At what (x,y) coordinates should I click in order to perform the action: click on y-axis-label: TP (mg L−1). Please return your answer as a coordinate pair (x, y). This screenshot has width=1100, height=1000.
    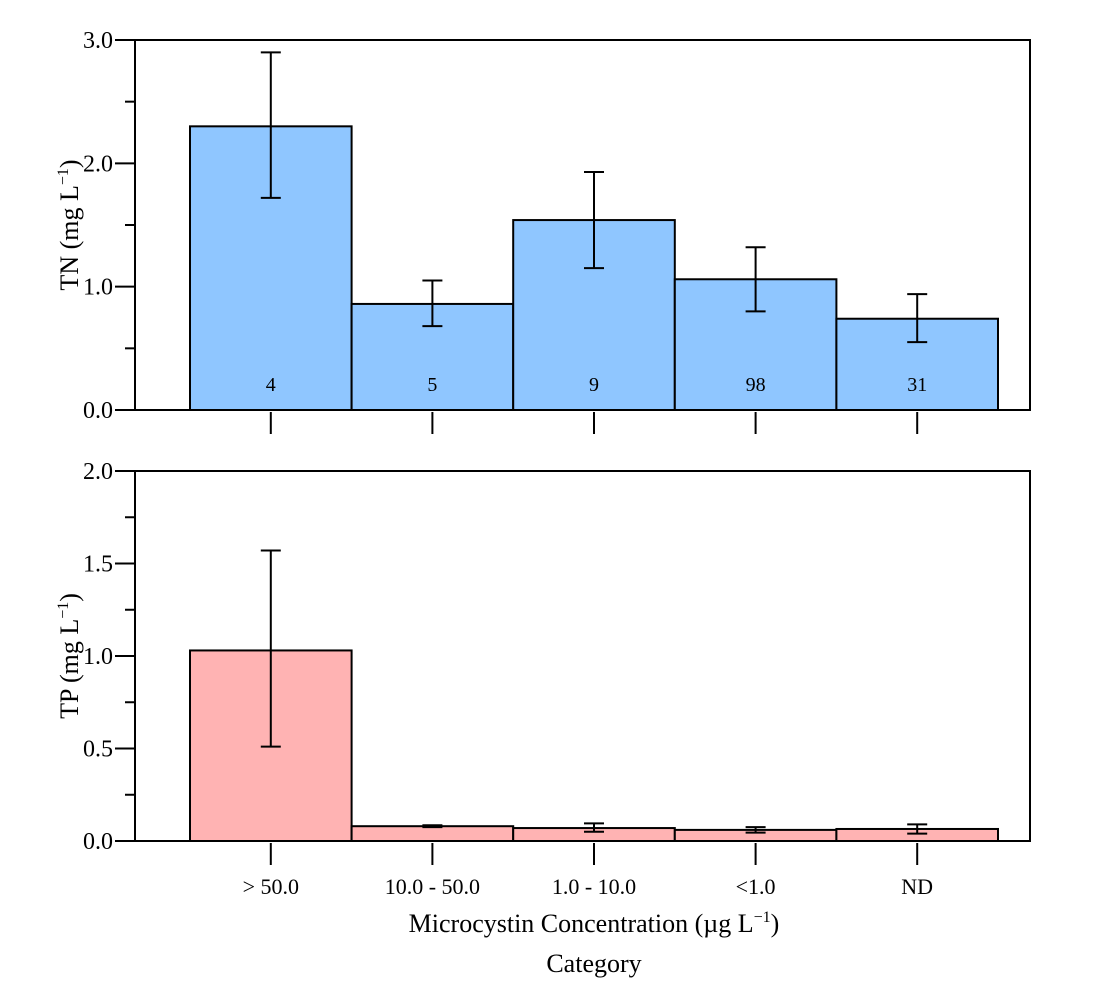
    Looking at the image, I should click on (69, 656).